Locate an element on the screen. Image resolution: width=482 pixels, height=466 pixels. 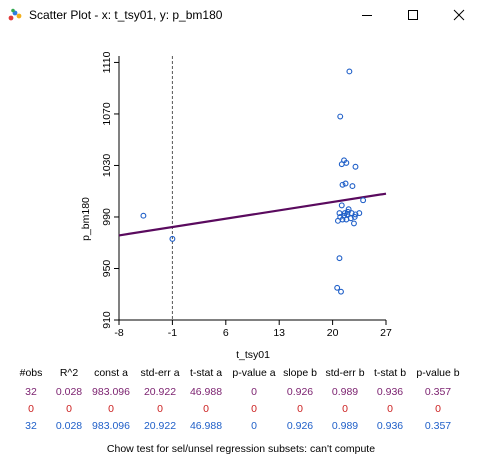
close-button is located at coordinates (459, 15).